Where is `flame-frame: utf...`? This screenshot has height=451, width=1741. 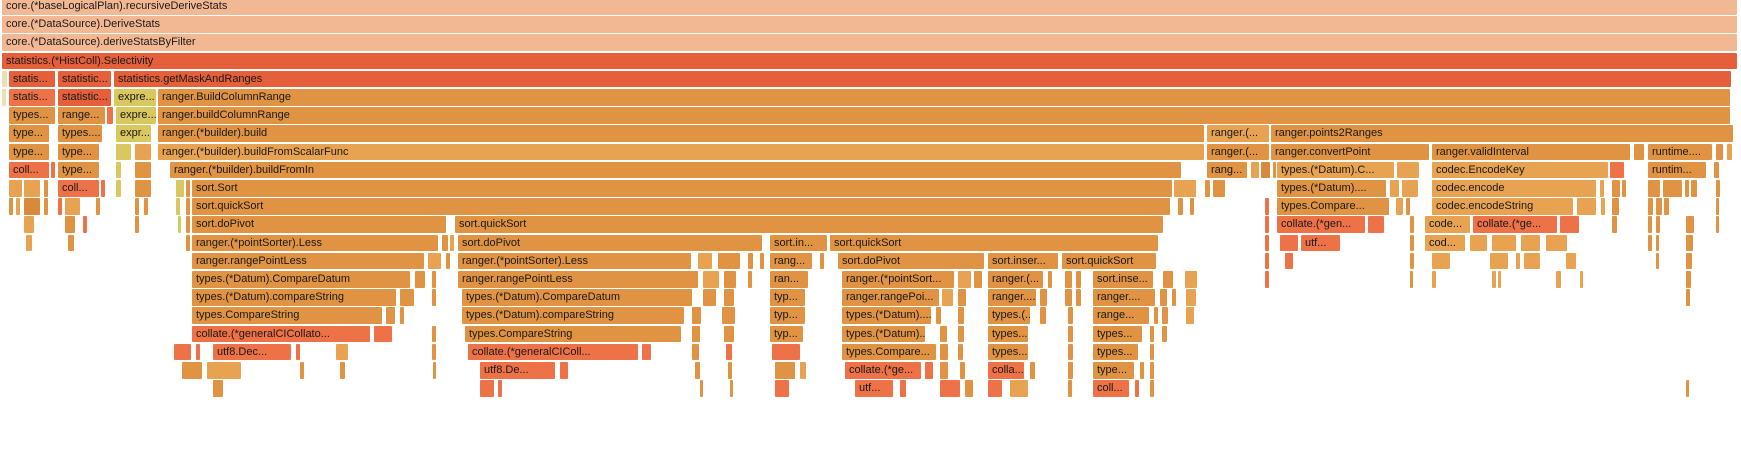
flame-frame: utf... is located at coordinates (874, 388).